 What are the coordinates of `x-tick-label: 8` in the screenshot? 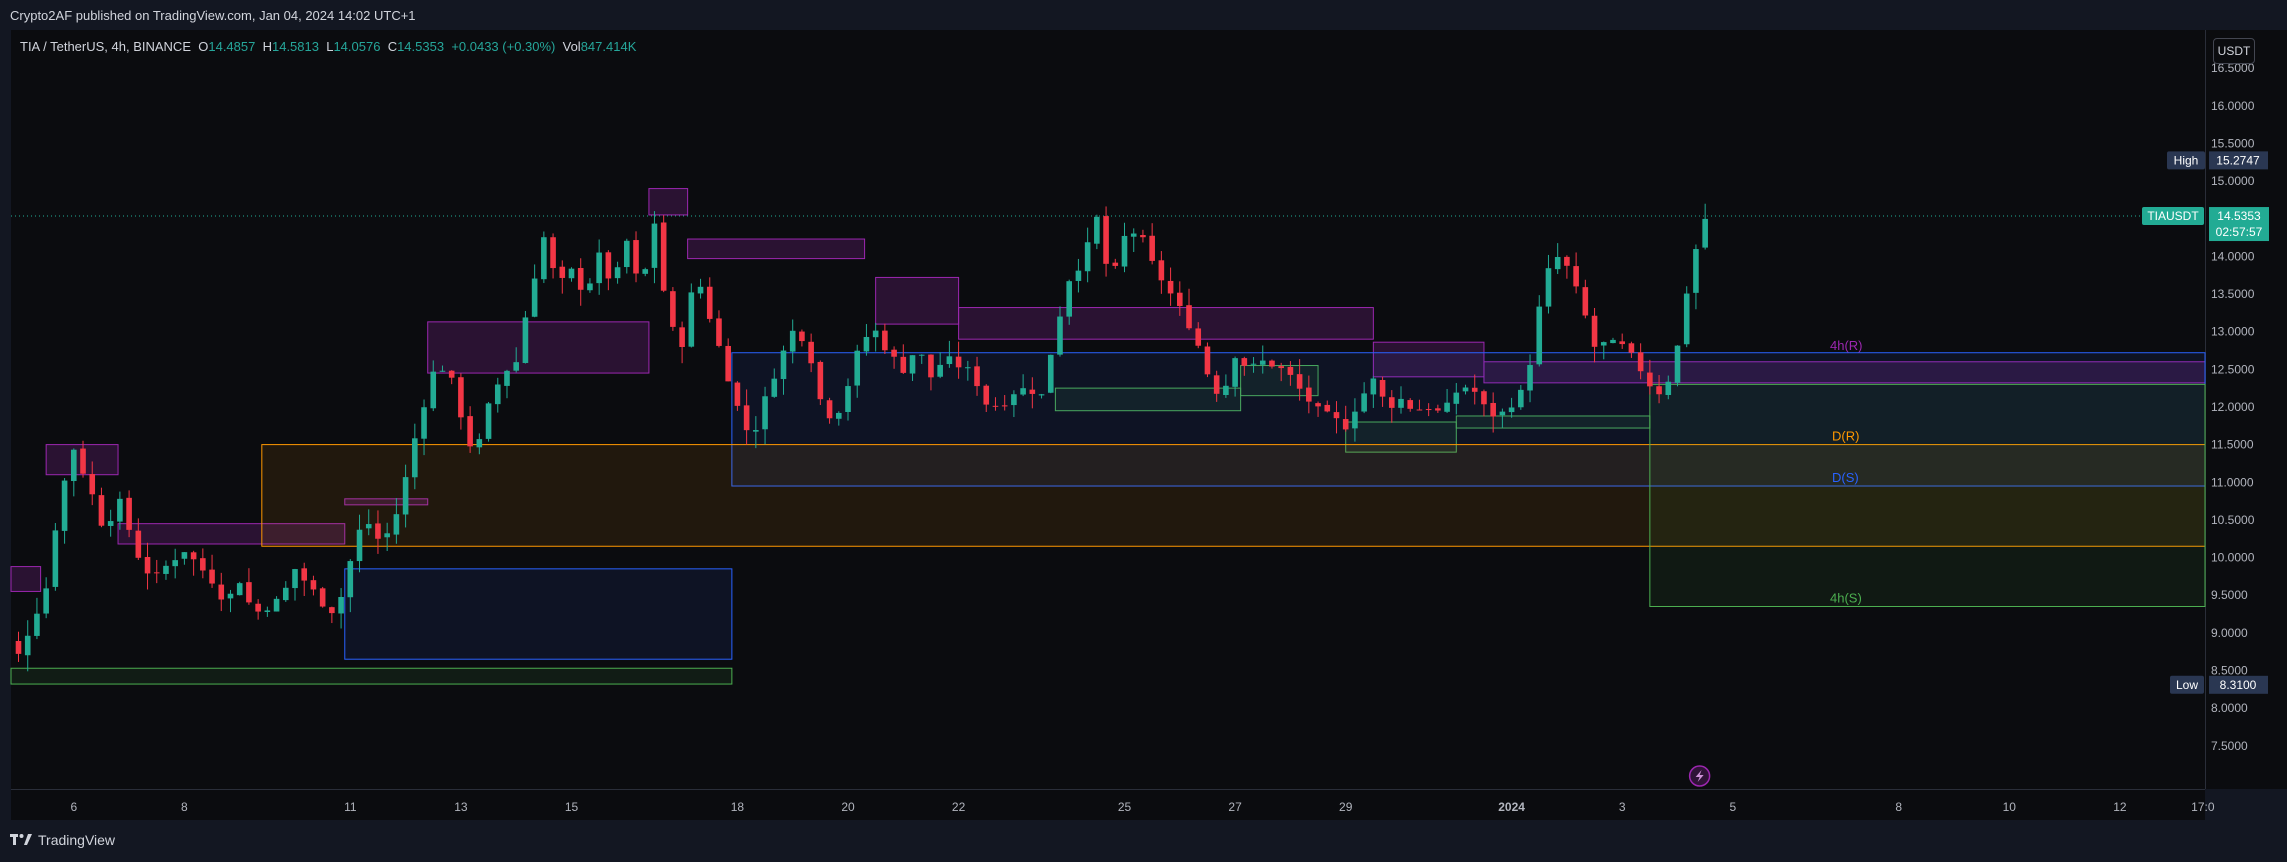 It's located at (1898, 807).